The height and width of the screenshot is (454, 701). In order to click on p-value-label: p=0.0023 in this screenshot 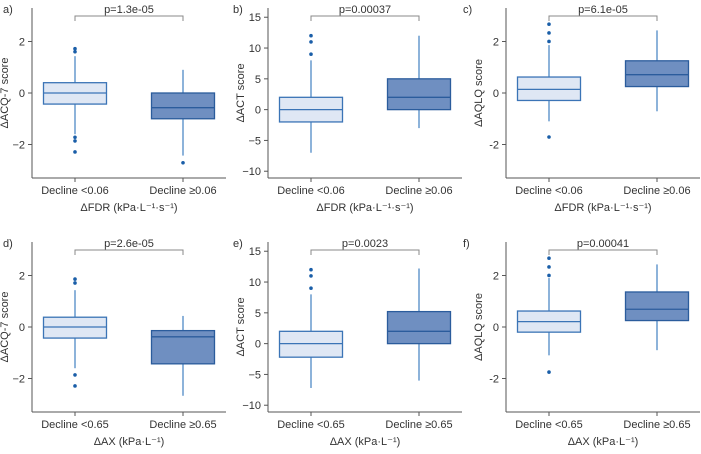, I will do `click(365, 244)`.